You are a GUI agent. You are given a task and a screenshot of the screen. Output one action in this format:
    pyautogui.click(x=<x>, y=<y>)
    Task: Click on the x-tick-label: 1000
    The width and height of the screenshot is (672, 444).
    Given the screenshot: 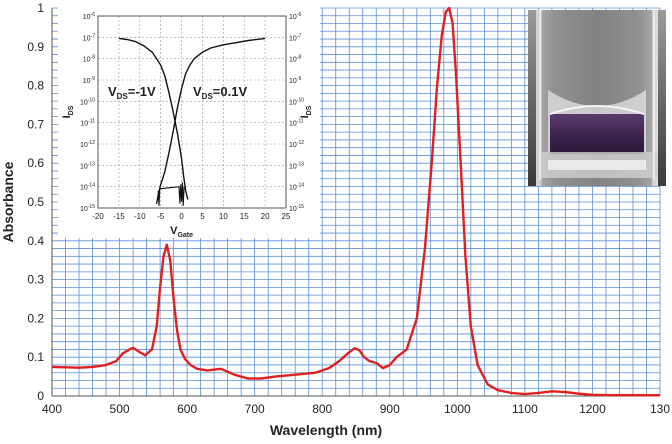 What is the action you would take?
    pyautogui.click(x=457, y=409)
    